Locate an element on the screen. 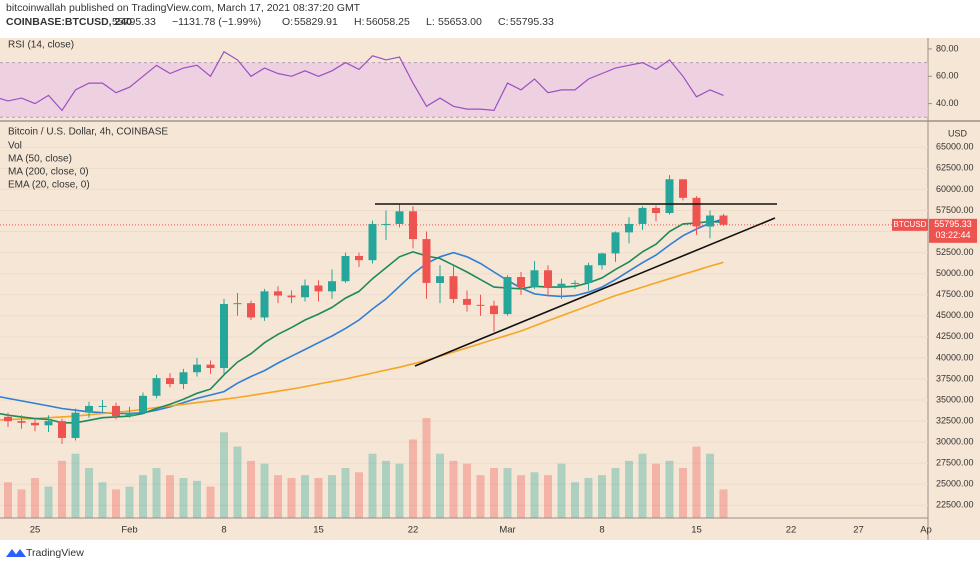 Image resolution: width=980 pixels, height=567 pixels. x-tick-label: Feb is located at coordinates (129, 530).